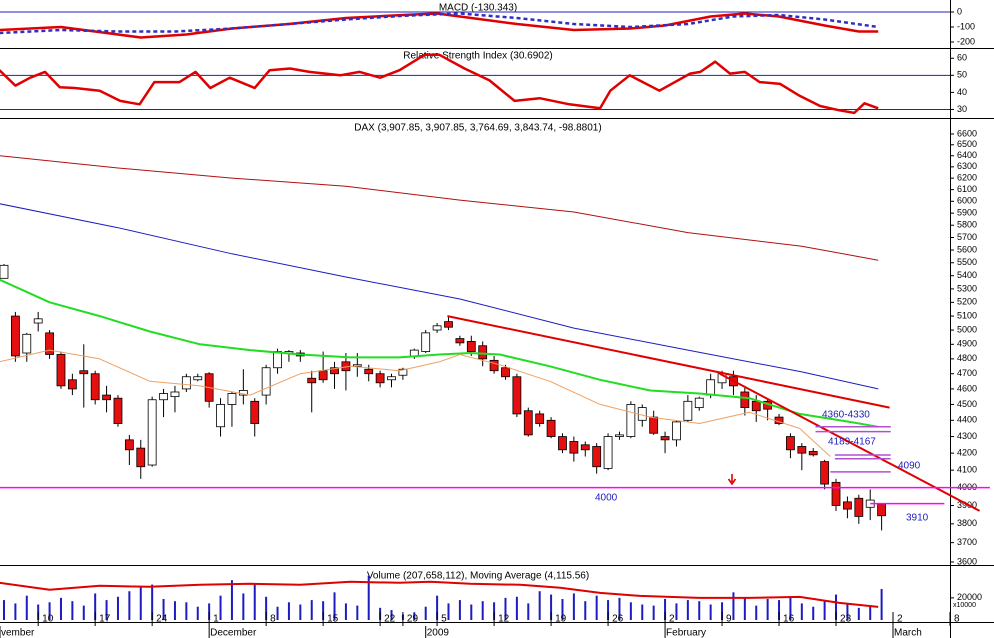 The height and width of the screenshot is (638, 994). What do you see at coordinates (962, 92) in the screenshot?
I see `y-tick-label: 40` at bounding box center [962, 92].